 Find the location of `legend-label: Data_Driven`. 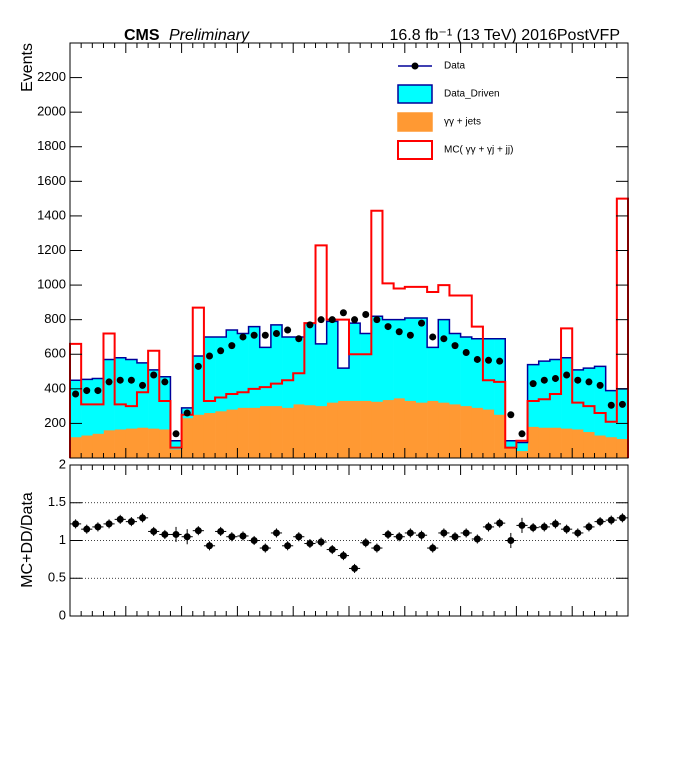

legend-label: Data_Driven is located at coordinates (472, 94).